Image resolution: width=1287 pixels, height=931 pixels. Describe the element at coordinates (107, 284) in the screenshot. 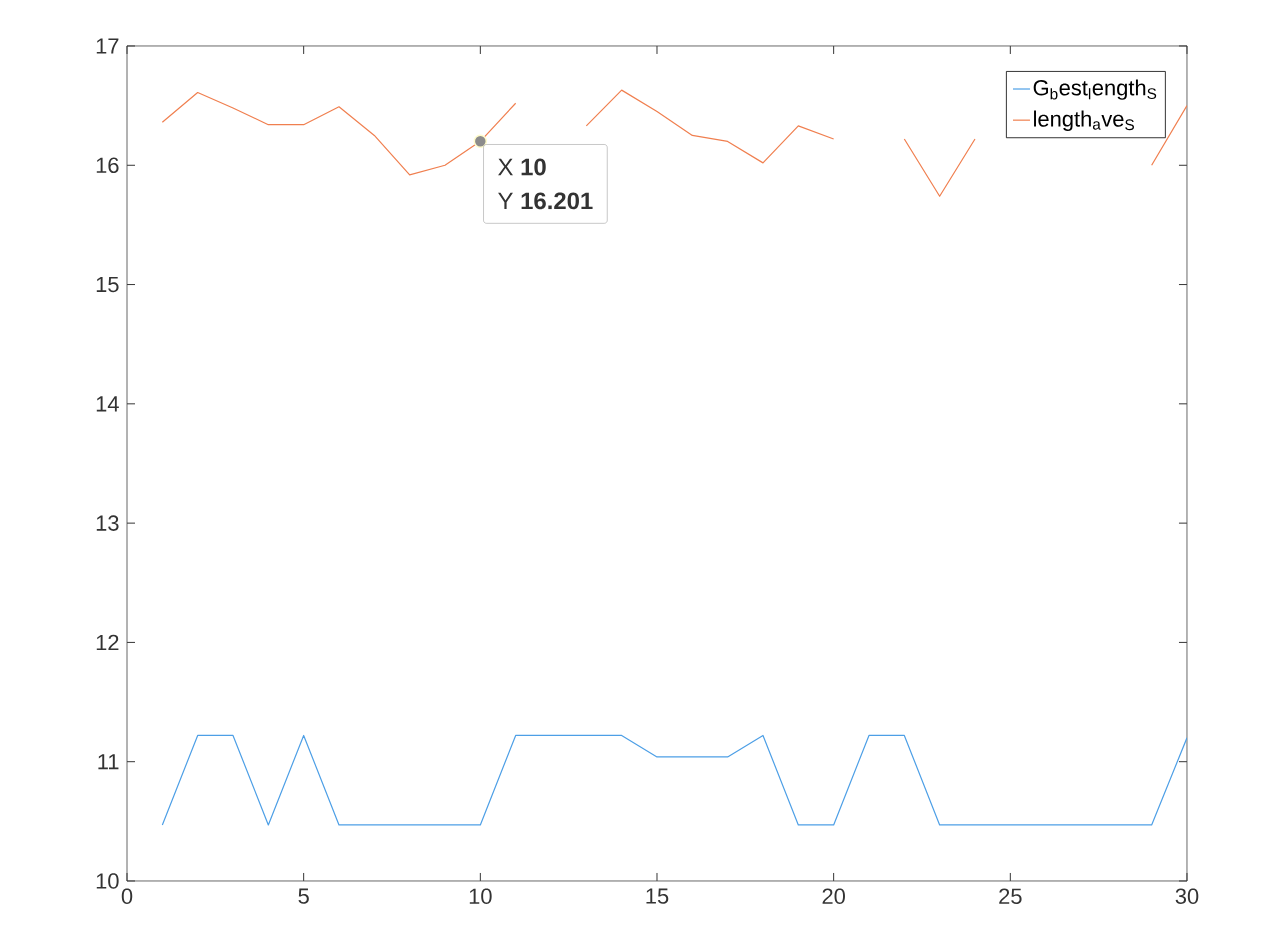

I see `y-tick-label: 15` at that location.